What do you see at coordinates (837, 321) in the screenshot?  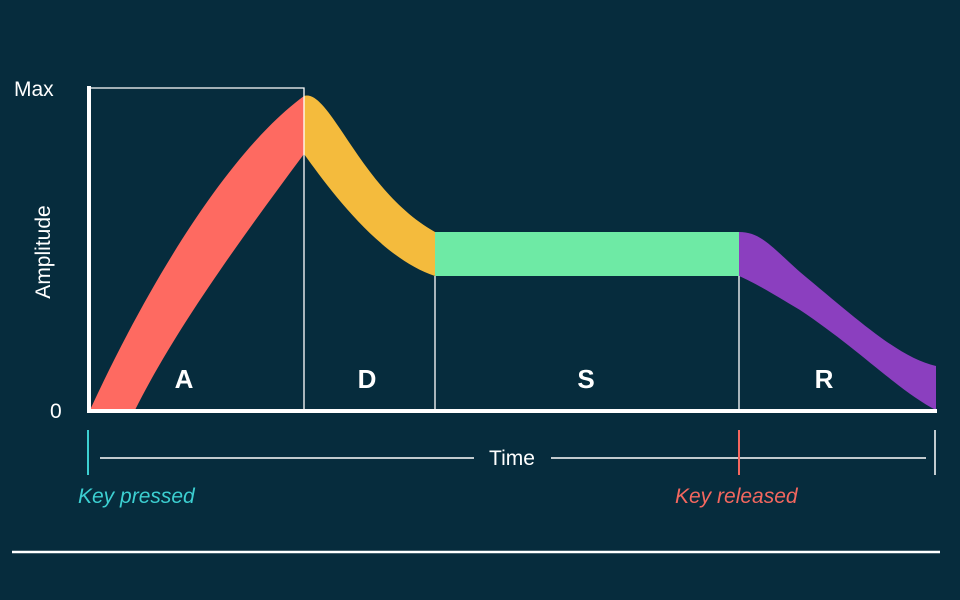 I see `release-band` at bounding box center [837, 321].